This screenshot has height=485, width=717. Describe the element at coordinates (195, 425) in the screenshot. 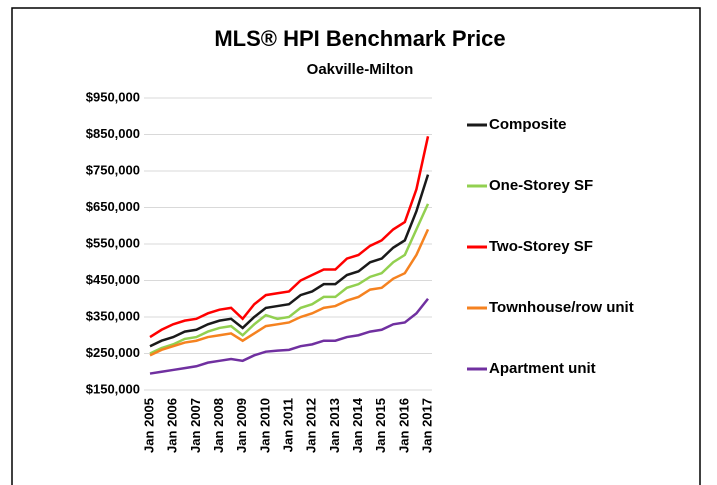

I see `x-tick-label: Jan 2007` at that location.